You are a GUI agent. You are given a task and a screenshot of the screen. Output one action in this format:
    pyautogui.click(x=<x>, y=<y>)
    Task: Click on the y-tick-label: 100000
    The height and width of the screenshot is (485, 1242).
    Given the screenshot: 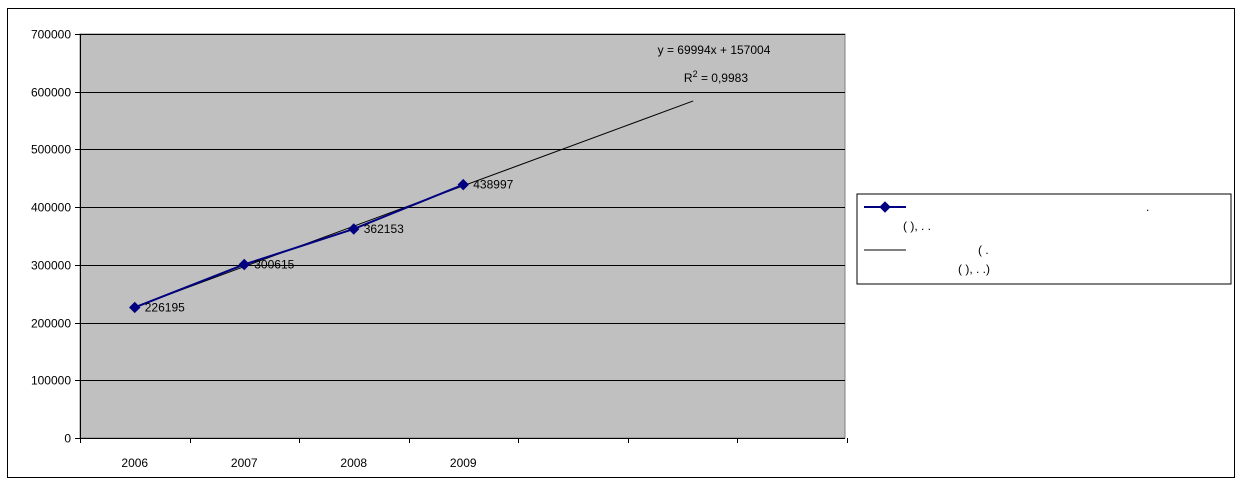 What is the action you would take?
    pyautogui.click(x=51, y=381)
    